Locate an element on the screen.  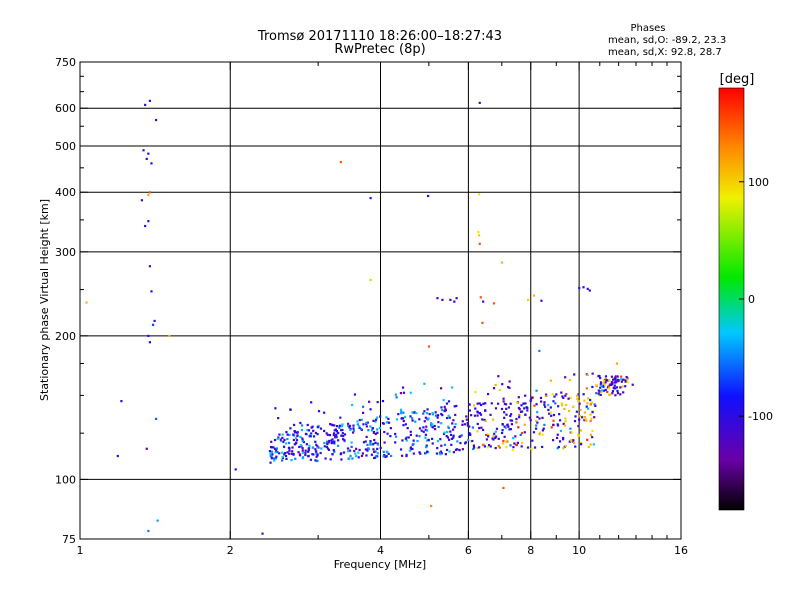
stats-heading: Phases is located at coordinates (647, 28).